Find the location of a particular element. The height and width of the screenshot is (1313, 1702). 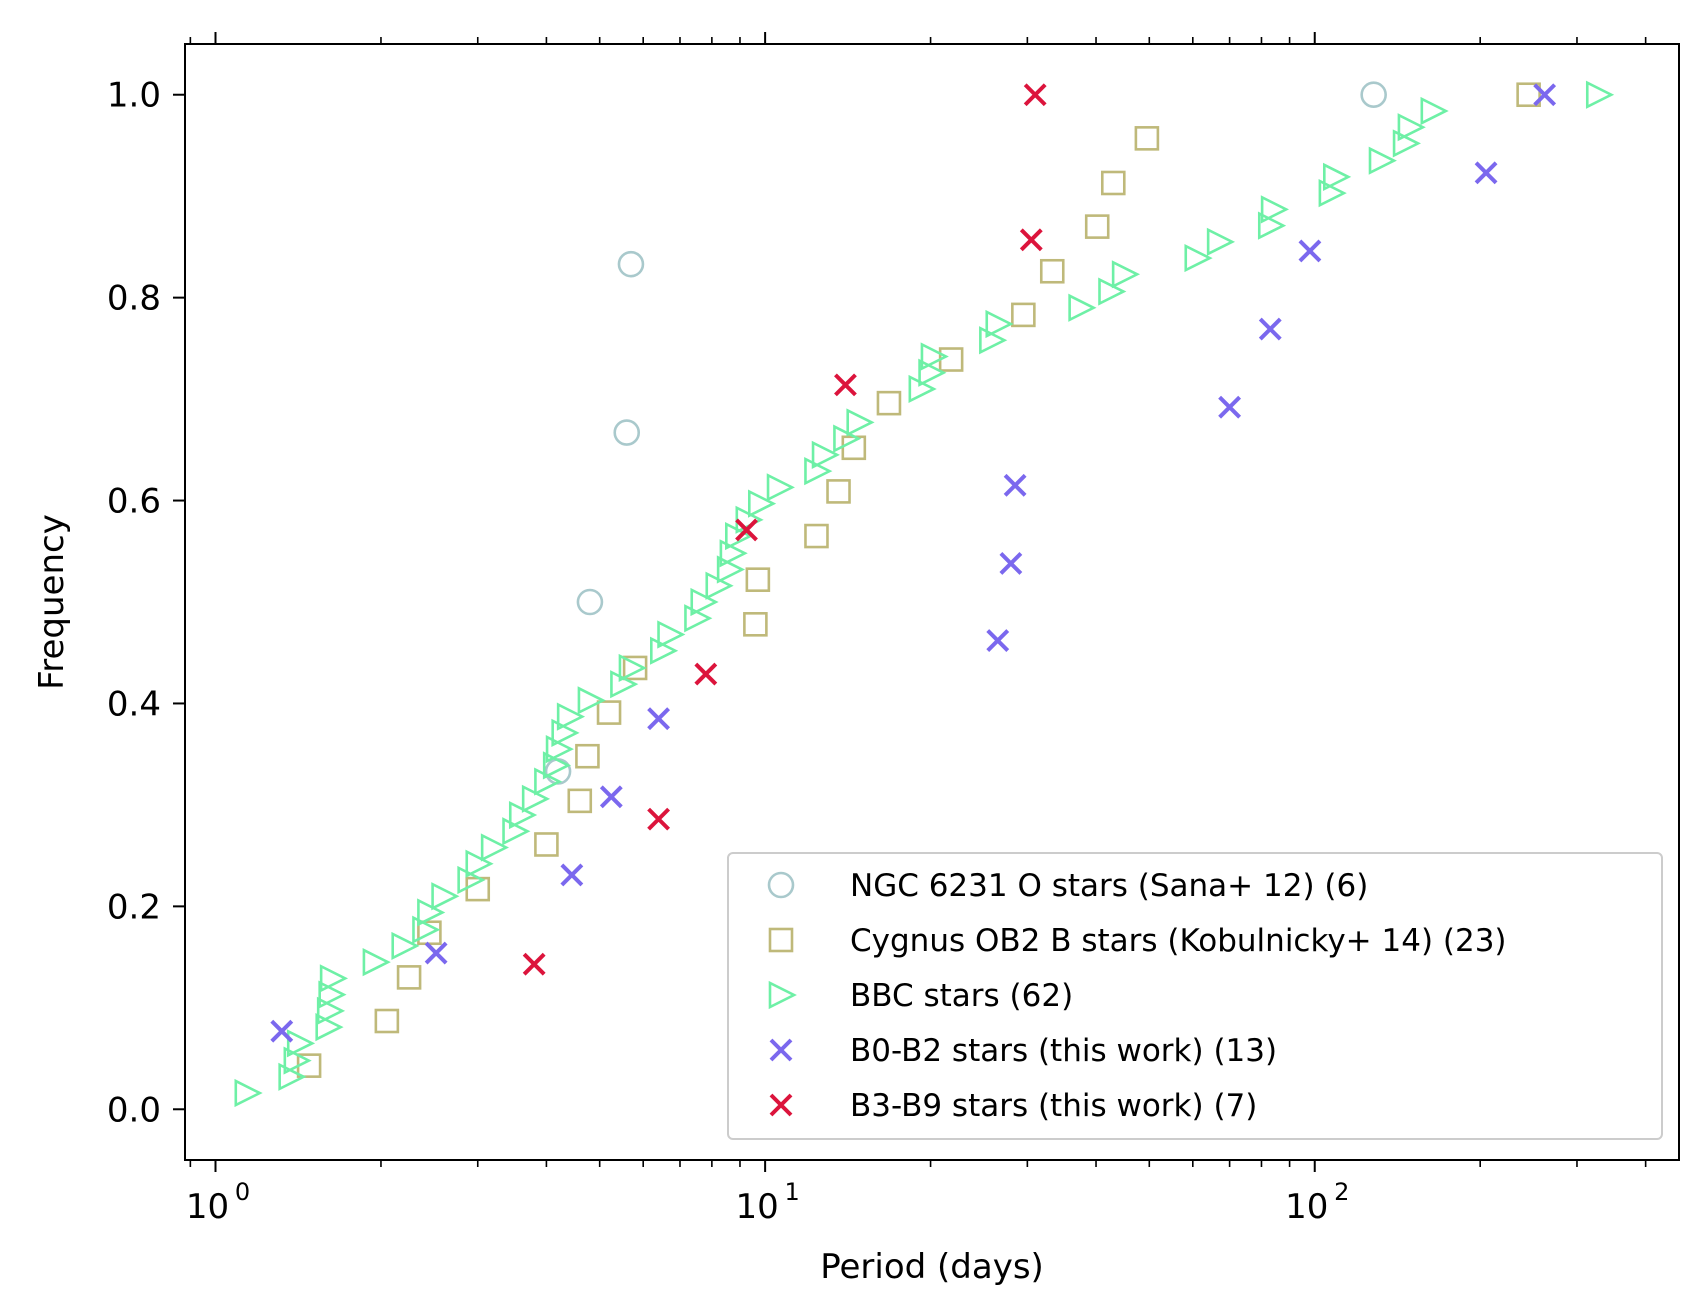

y-axis: 0.0 0.2 0.4 0.6 0.8 1.0 is located at coordinates (146, 603).